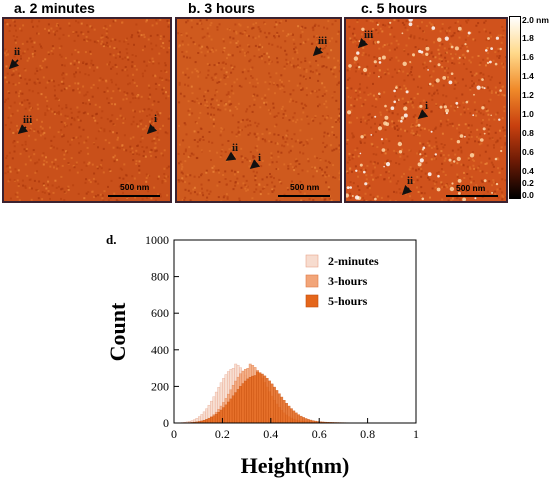 This screenshot has width=550, height=487. What do you see at coordinates (528, 114) in the screenshot?
I see `colorbar-tick-1.0: 1.0` at bounding box center [528, 114].